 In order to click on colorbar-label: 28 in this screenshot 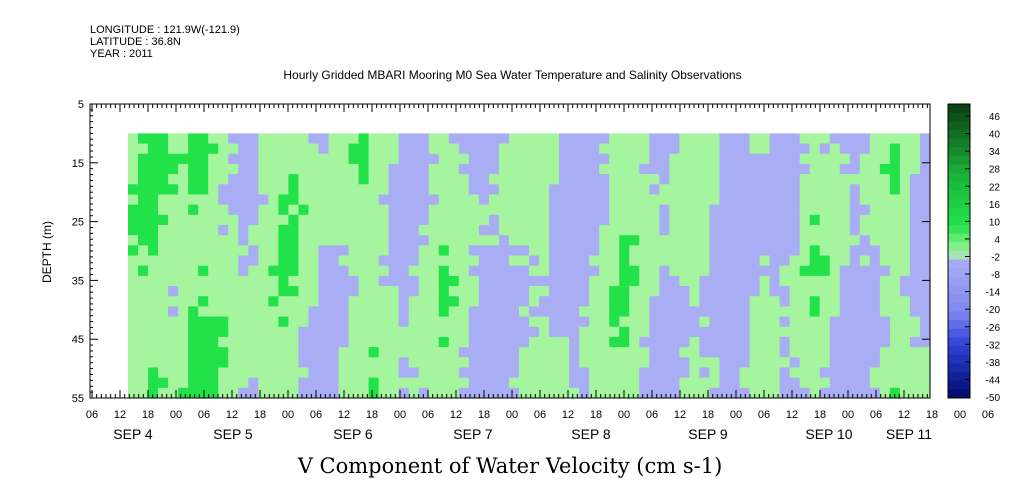, I will do `click(995, 170)`.